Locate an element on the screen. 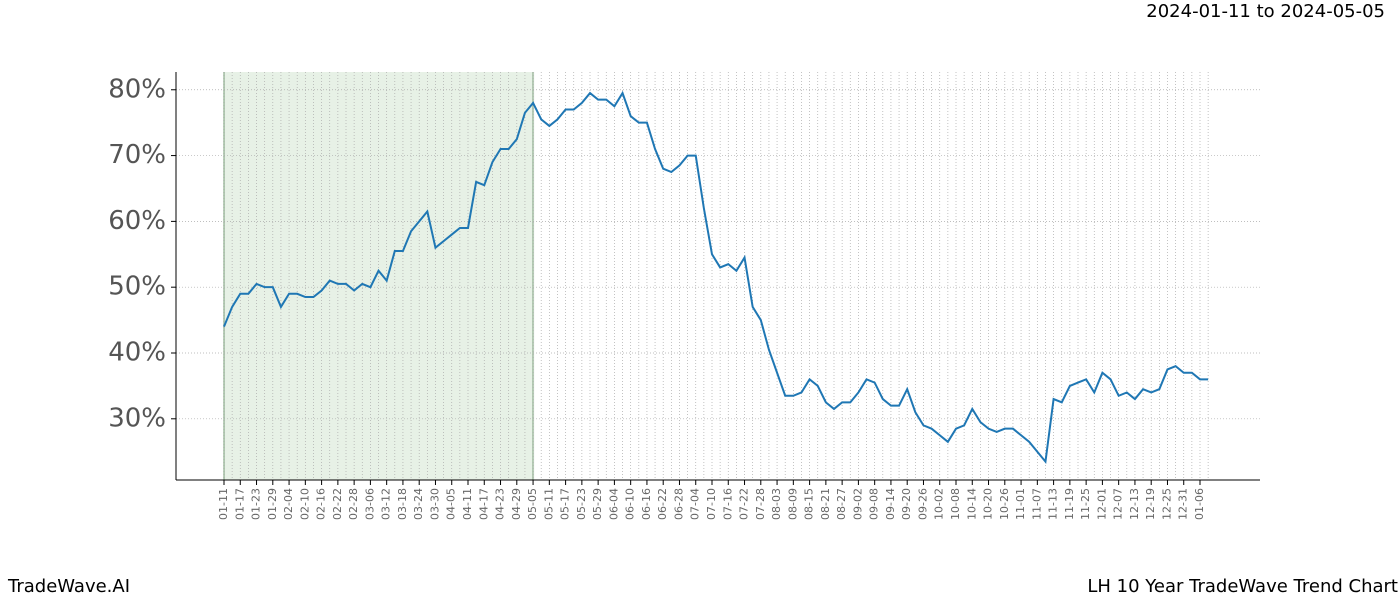  x-tick-label: 01-23 is located at coordinates (256, 504).